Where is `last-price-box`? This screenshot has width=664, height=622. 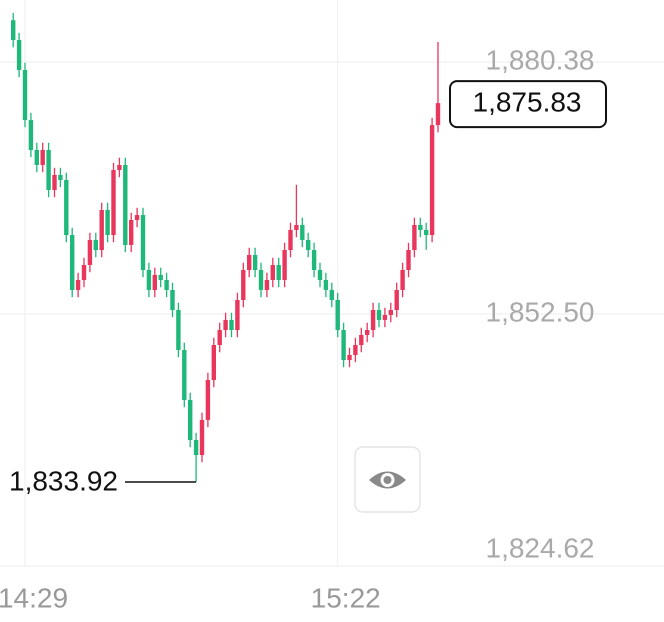
last-price-box is located at coordinates (528, 104).